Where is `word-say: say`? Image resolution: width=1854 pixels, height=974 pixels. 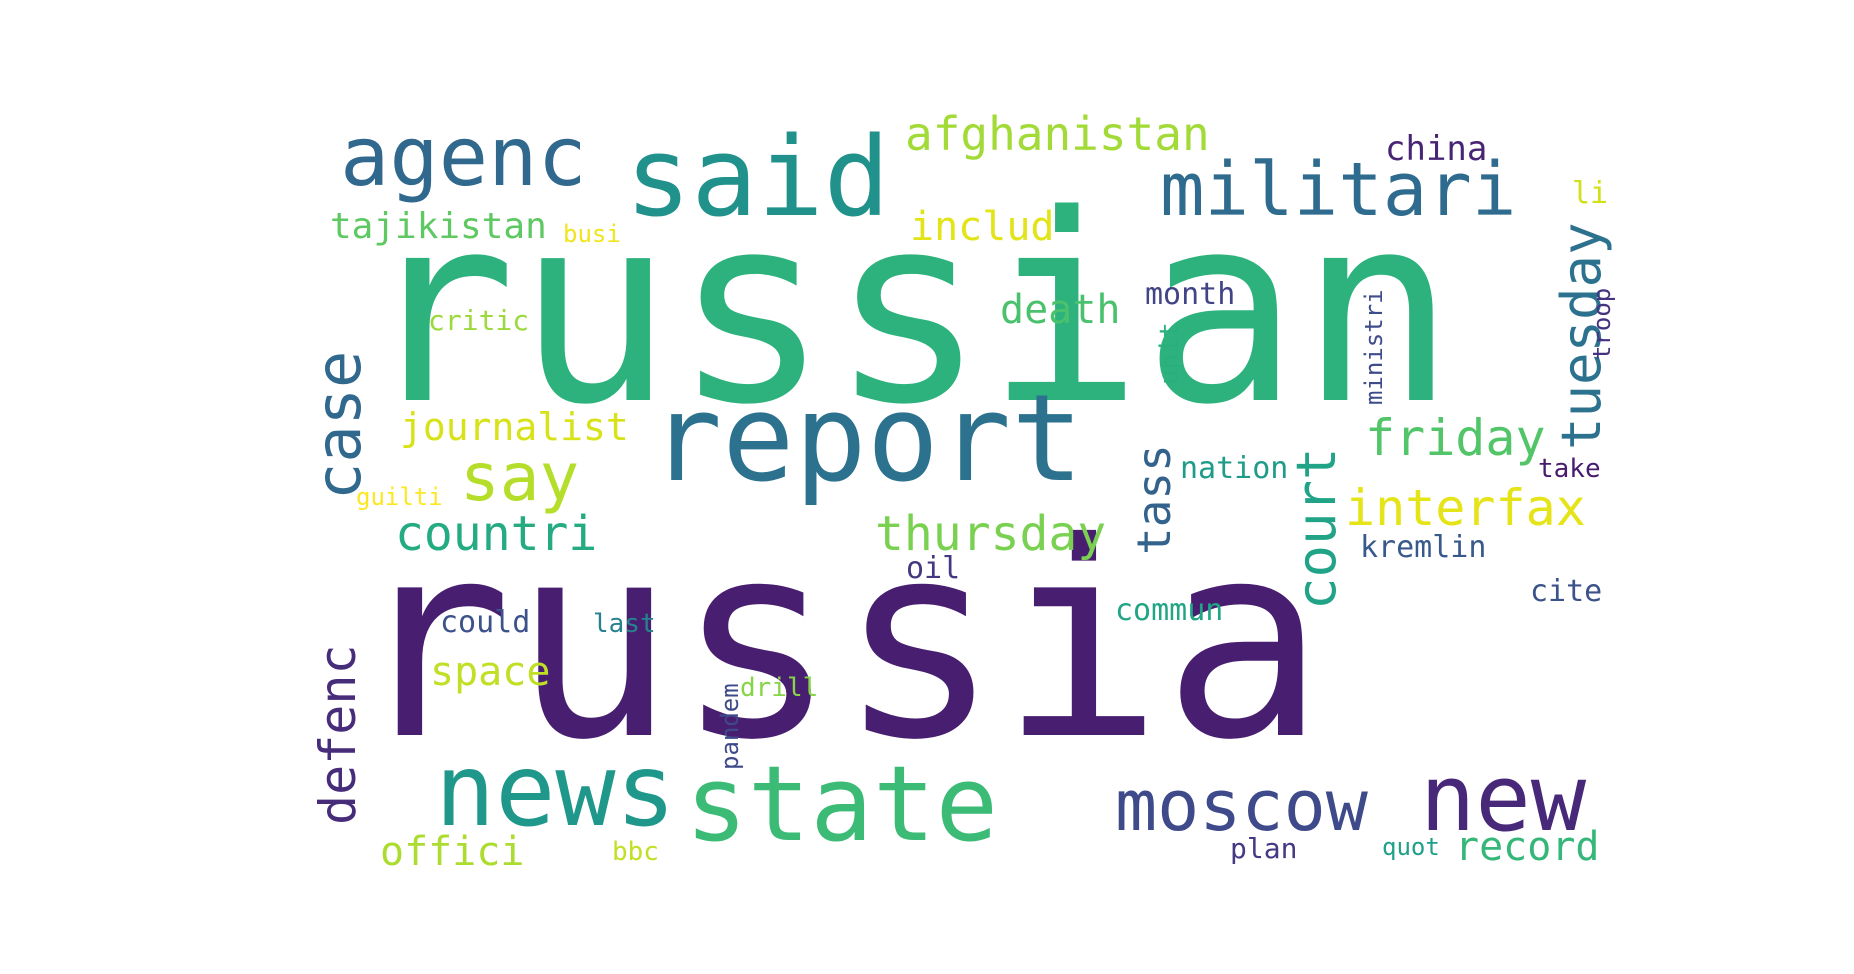
word-say: say is located at coordinates (519, 477).